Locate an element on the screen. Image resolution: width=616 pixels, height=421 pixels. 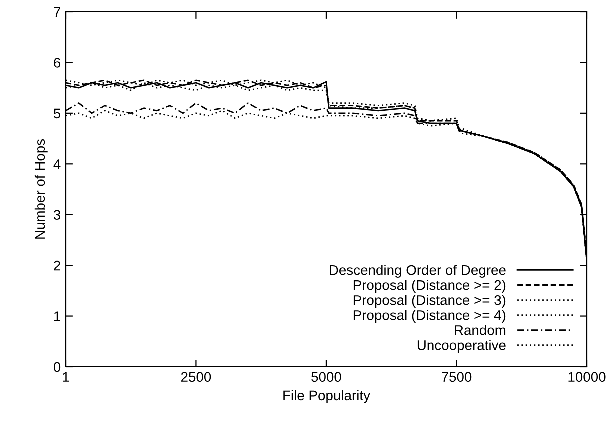
x-tick-label: 2500 is located at coordinates (196, 377).